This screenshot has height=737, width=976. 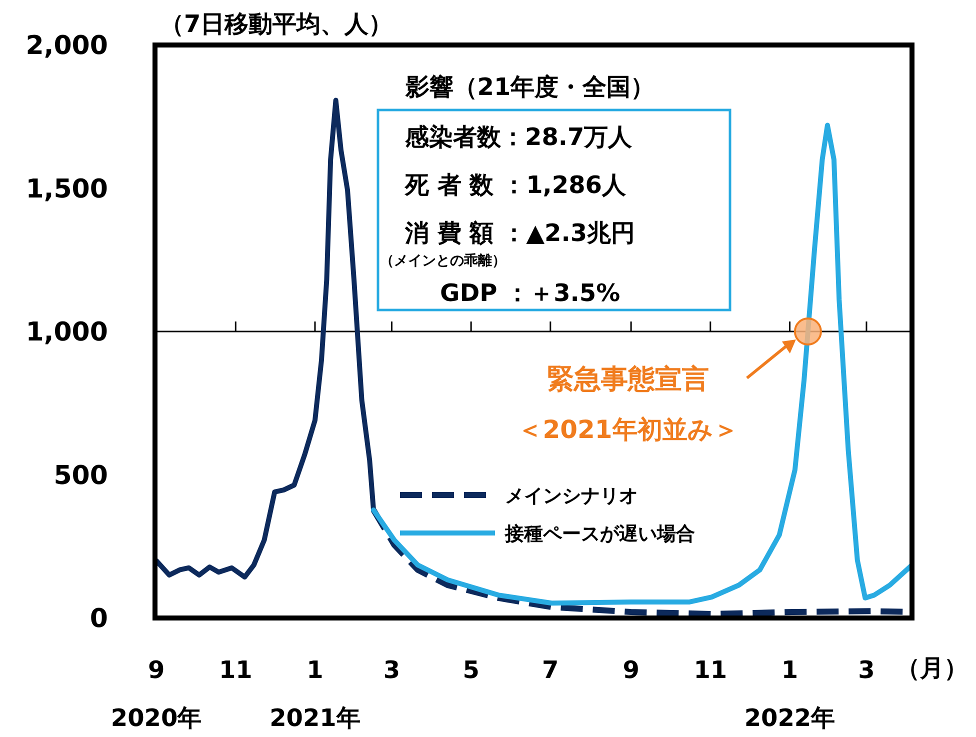 I want to click on y-tick-label: 1,500, so click(x=67, y=189).